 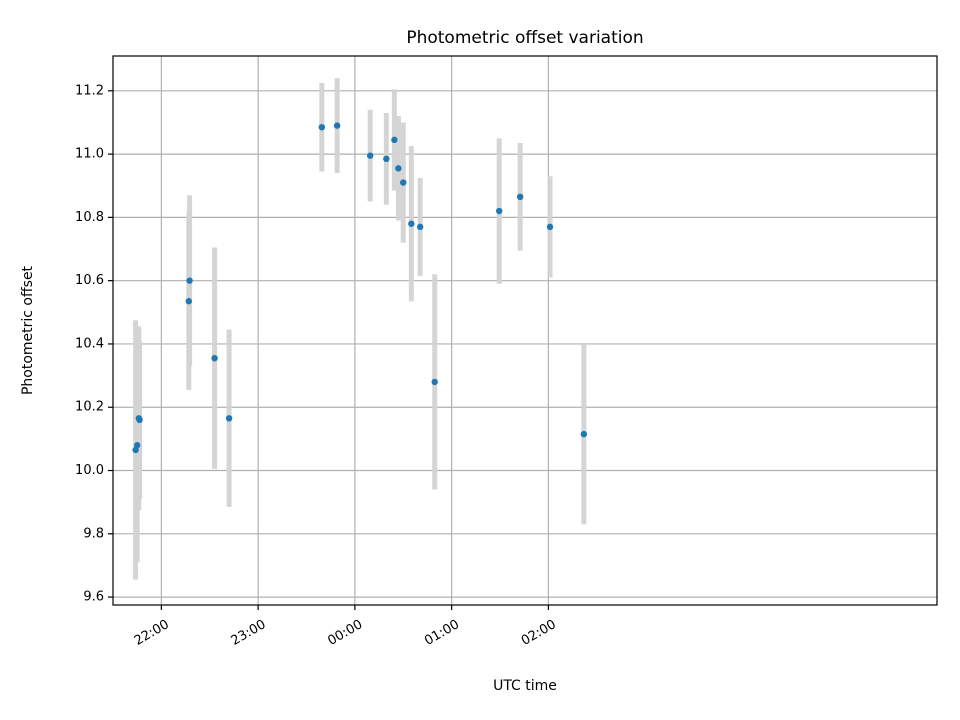 What do you see at coordinates (524, 38) in the screenshot?
I see `chart-title: Photometric offset variation` at bounding box center [524, 38].